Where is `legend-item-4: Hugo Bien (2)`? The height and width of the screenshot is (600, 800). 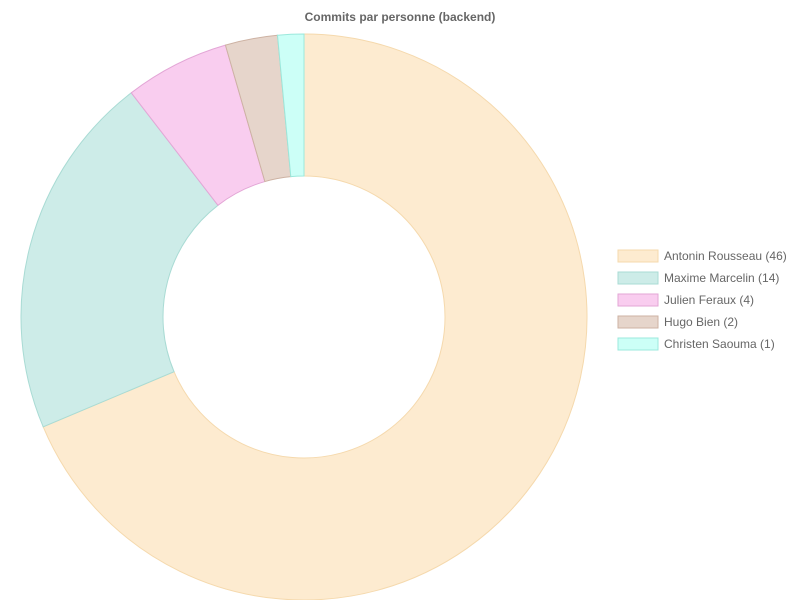
legend-item-4: Hugo Bien (2) is located at coordinates (677, 322).